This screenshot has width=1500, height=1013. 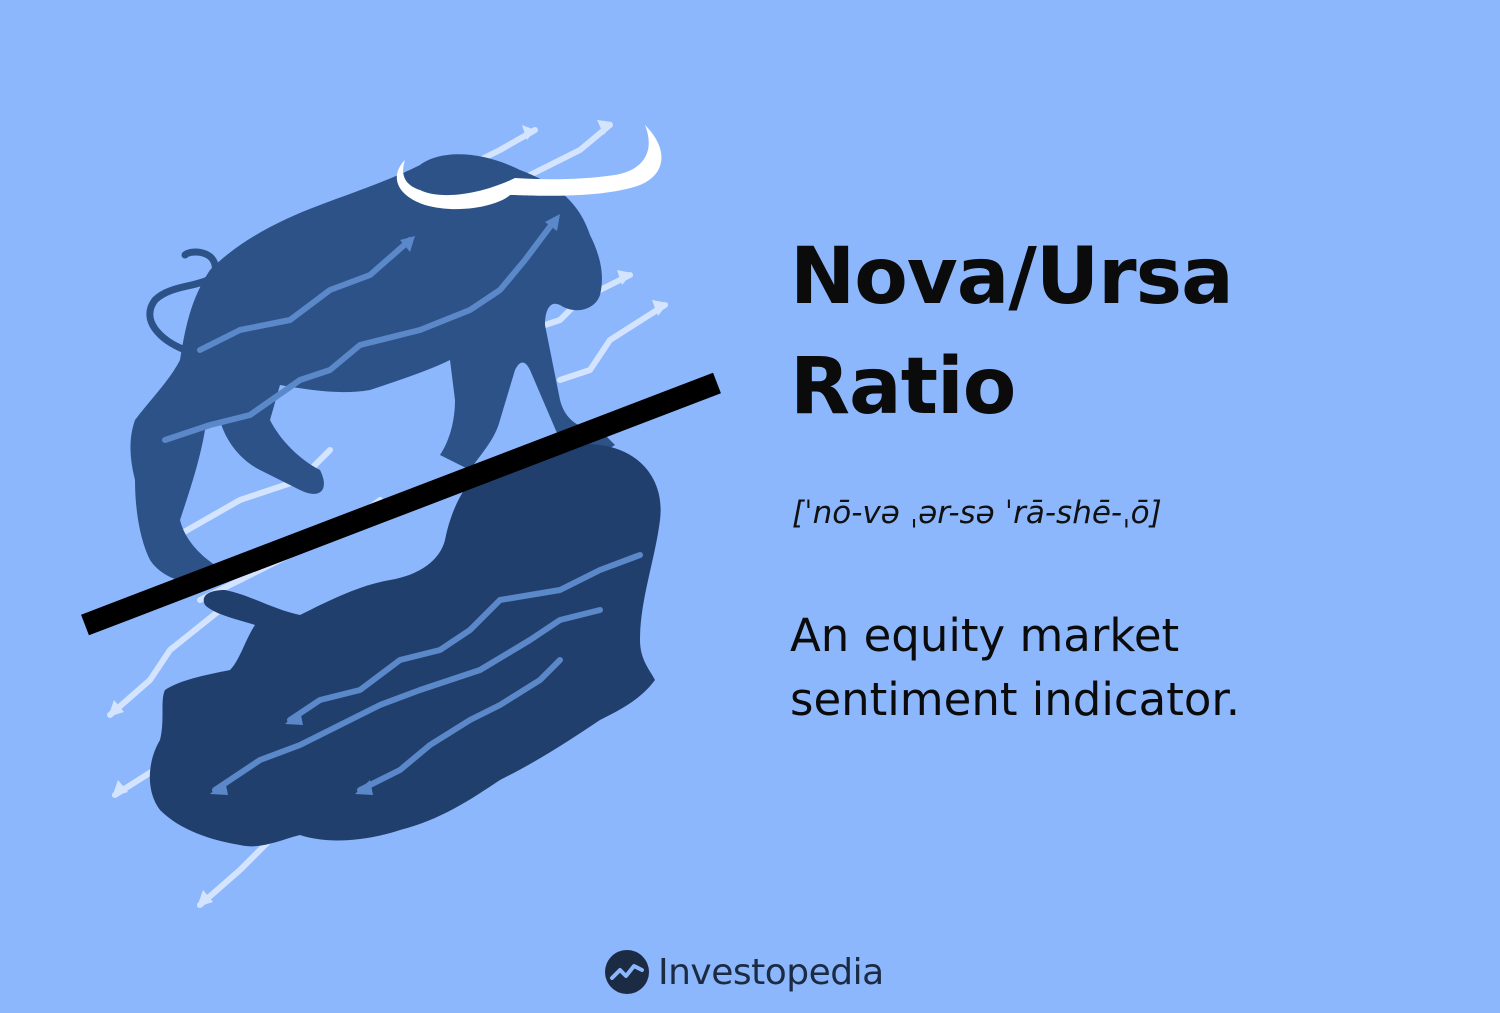 What do you see at coordinates (1012, 277) in the screenshot?
I see `title-line-1: Nova/Ursa` at bounding box center [1012, 277].